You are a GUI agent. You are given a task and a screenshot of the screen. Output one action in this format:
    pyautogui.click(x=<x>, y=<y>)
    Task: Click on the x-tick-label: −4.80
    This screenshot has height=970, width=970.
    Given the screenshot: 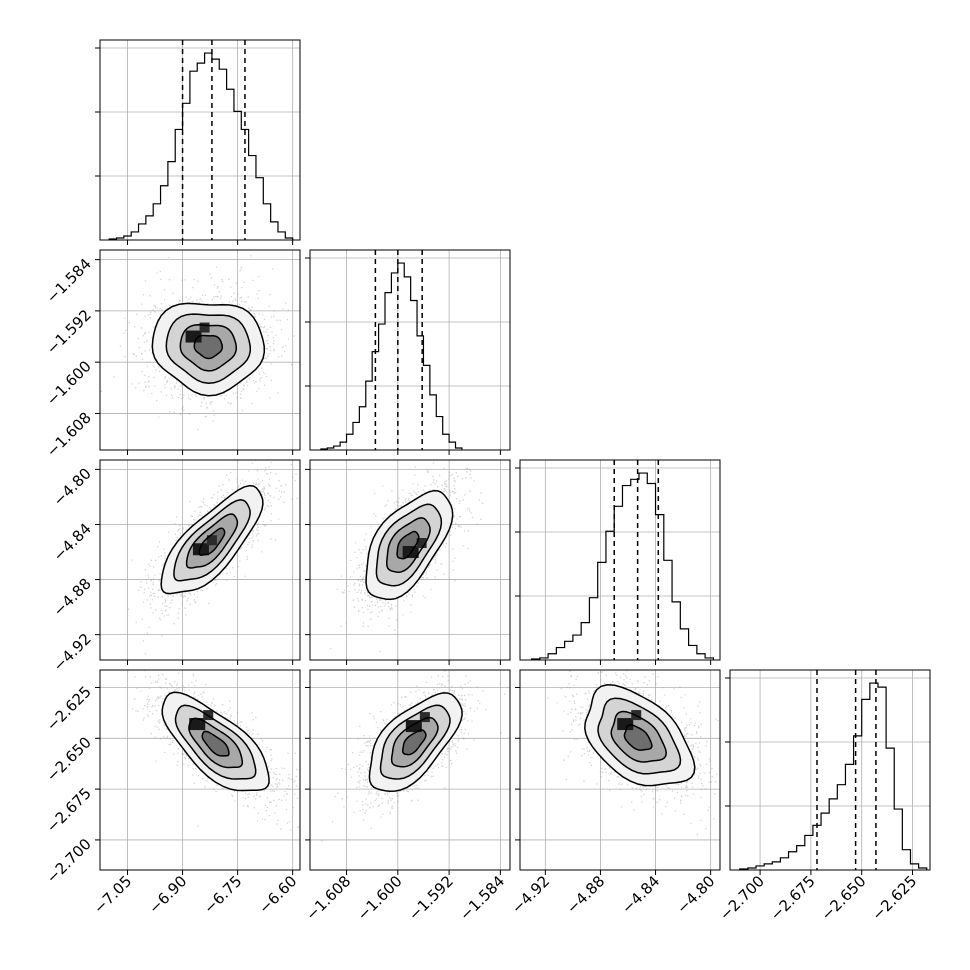 What is the action you would take?
    pyautogui.click(x=695, y=894)
    